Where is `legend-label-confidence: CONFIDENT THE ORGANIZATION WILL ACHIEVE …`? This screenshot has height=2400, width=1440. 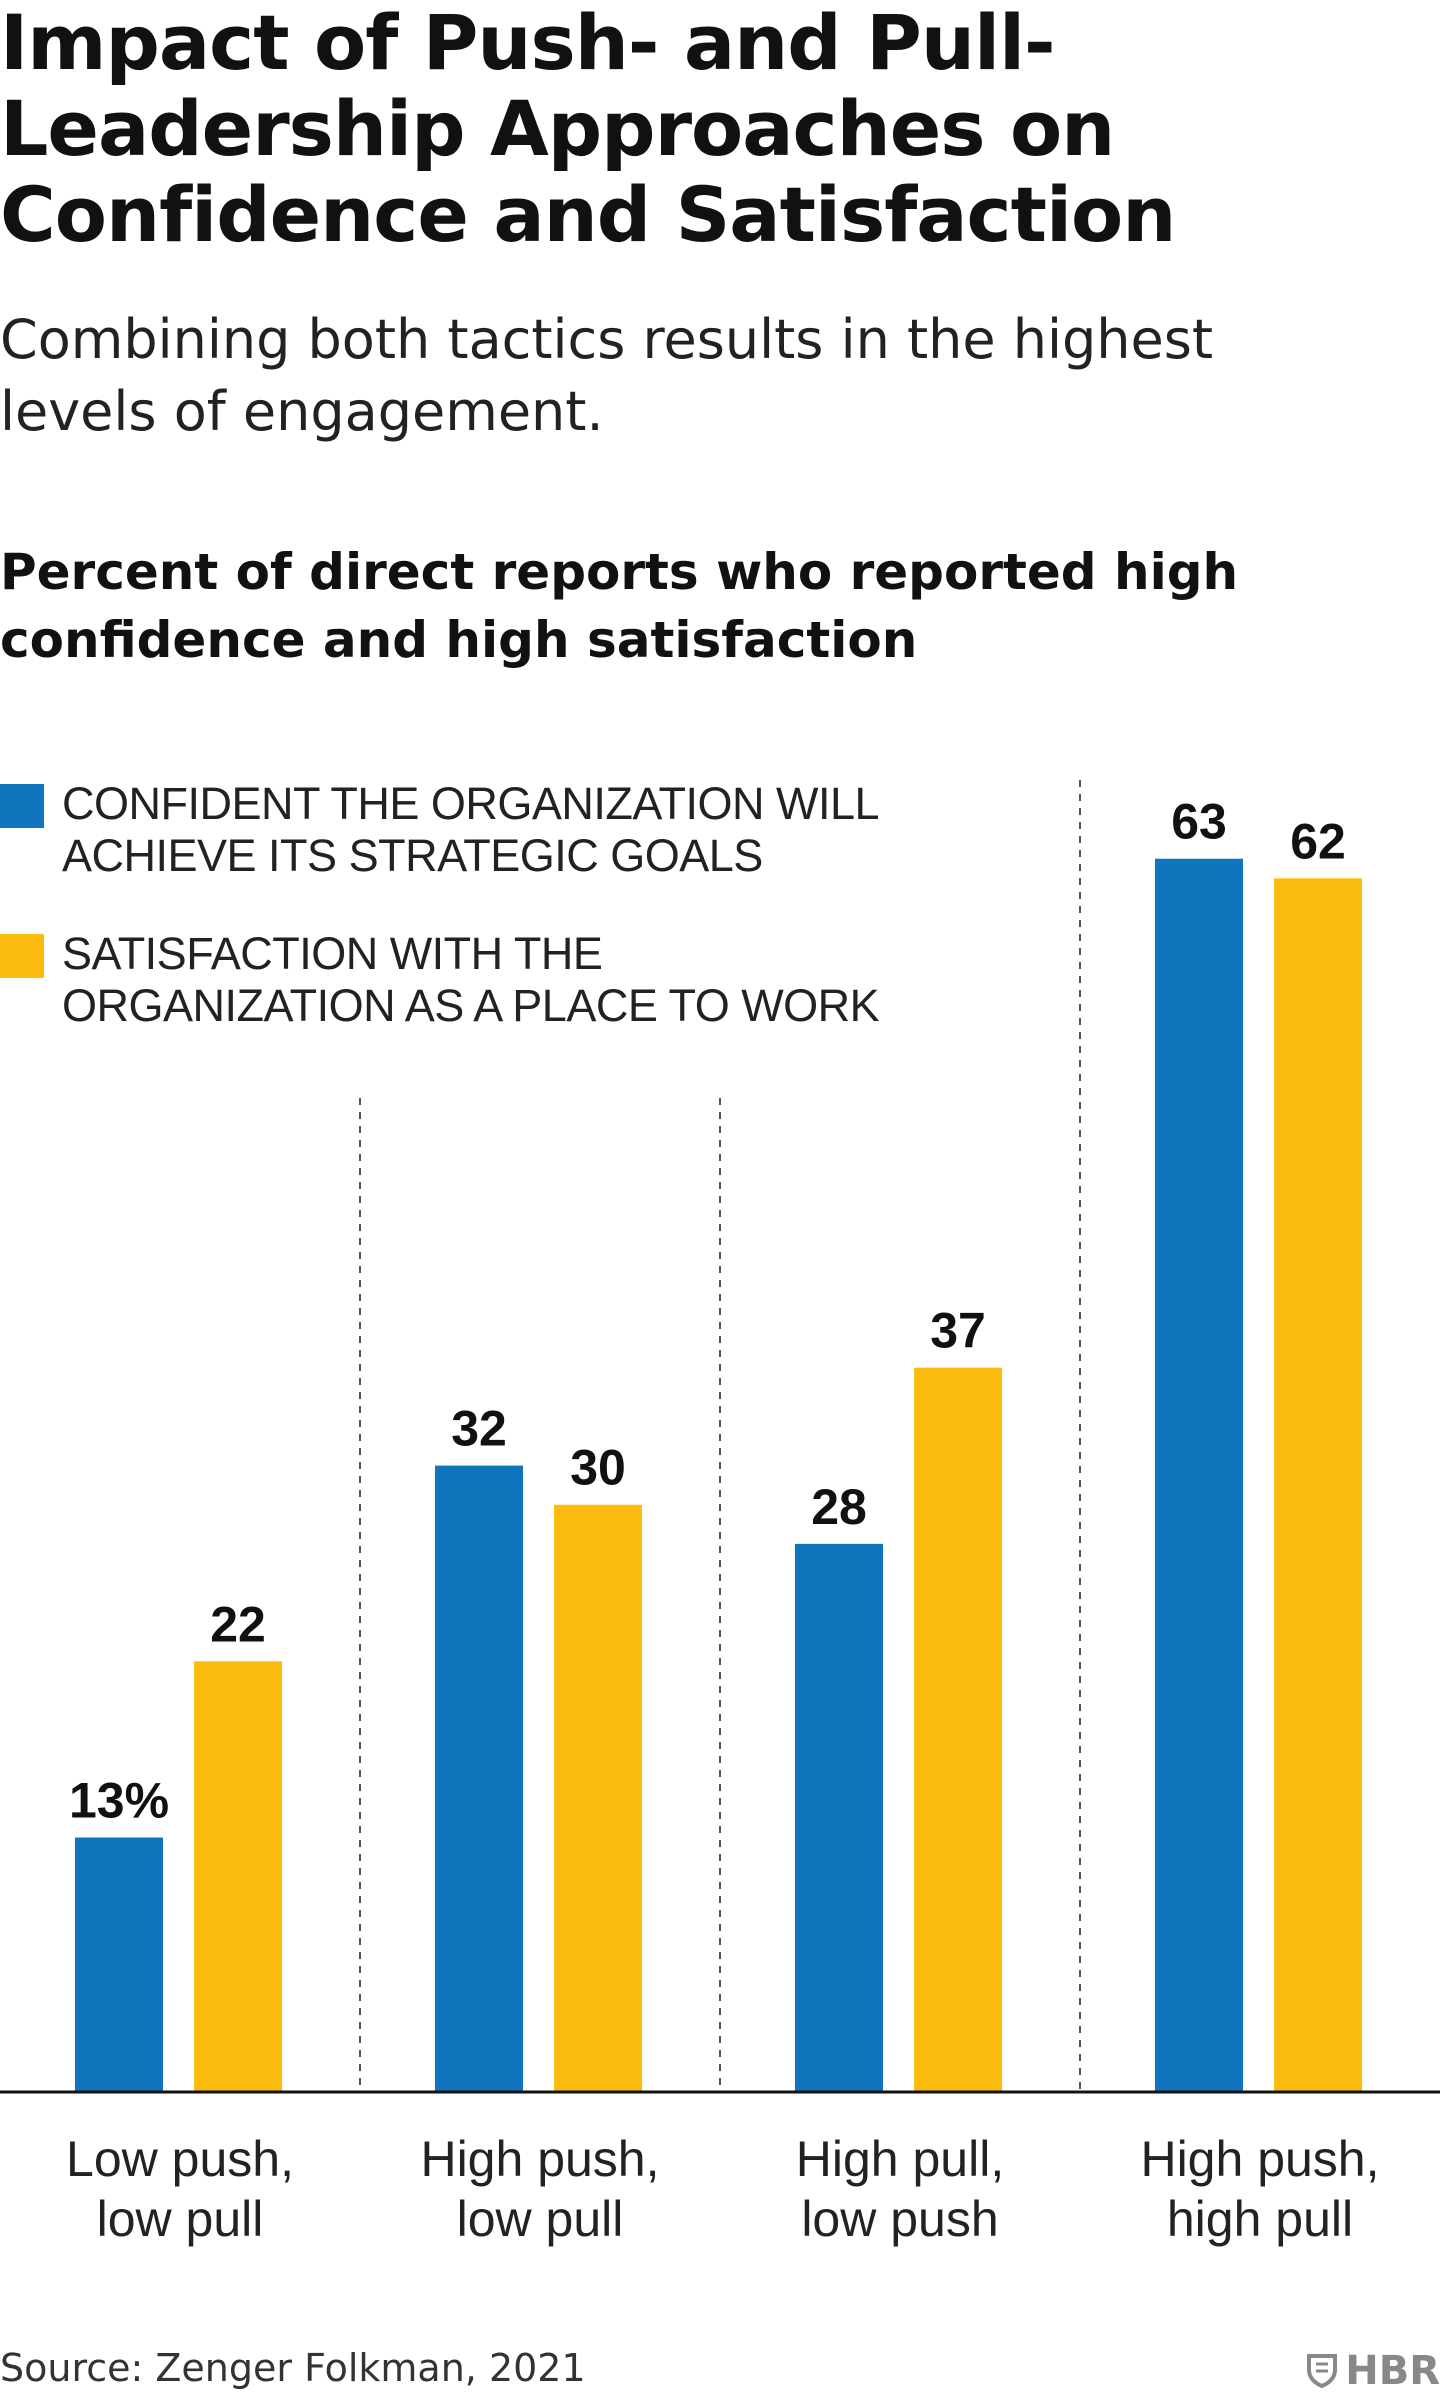 legend-label-confidence: CONFIDENT THE ORGANIZATION WILL ACHIEVE … is located at coordinates (470, 829).